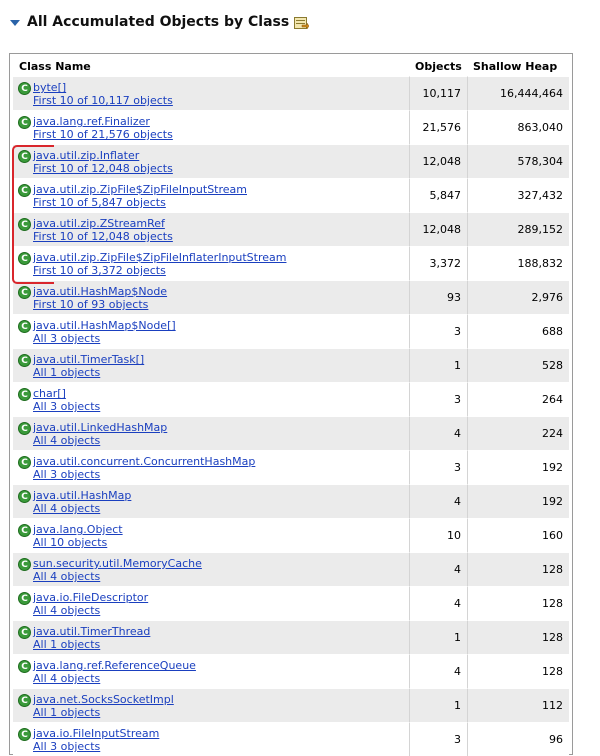 This screenshot has width=600, height=756. Describe the element at coordinates (91, 121) in the screenshot. I see `class-name-link: java.lang.ref.Finalizer` at that location.